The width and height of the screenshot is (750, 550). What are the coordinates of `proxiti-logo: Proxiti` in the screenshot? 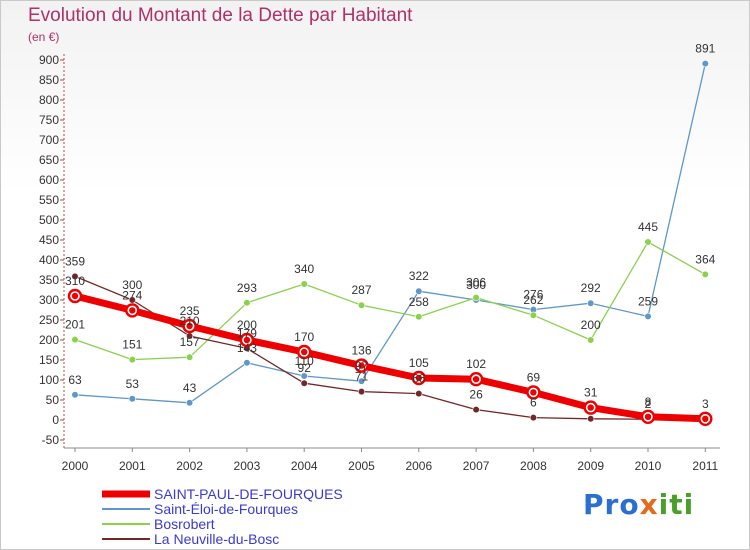 It's located at (638, 504).